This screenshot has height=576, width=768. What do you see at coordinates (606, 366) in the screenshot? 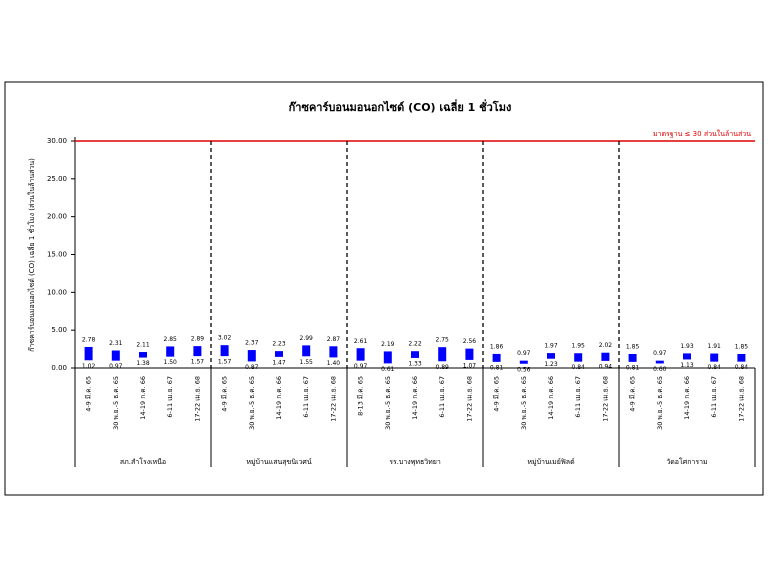
I see `low-label: 0.94` at bounding box center [606, 366].